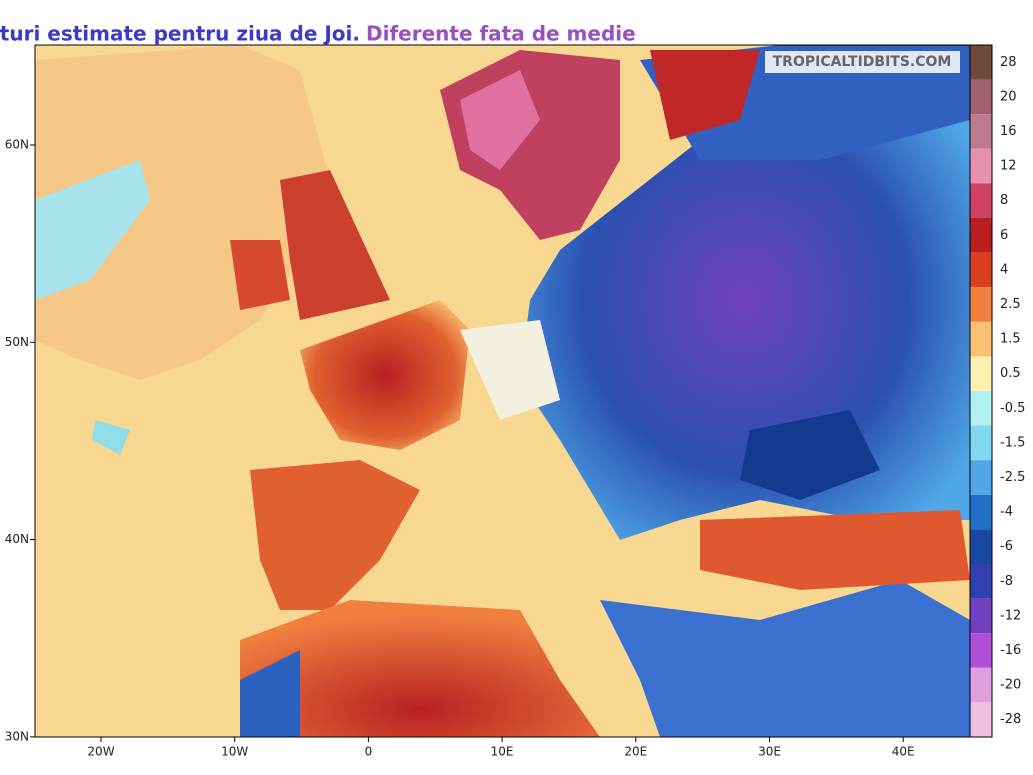 This screenshot has height=775, width=1033. What do you see at coordinates (1006, 546) in the screenshot?
I see `colorbar-label: -6` at bounding box center [1006, 546].